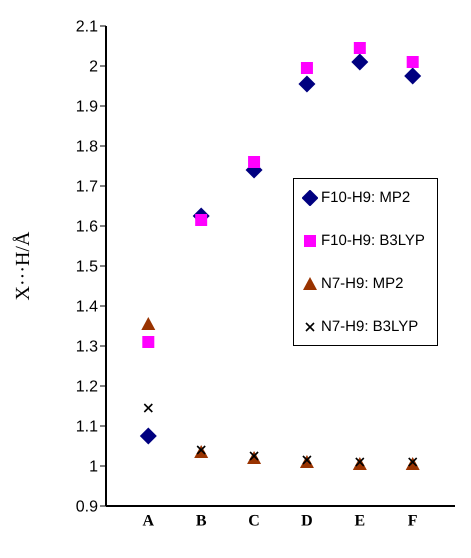  What do you see at coordinates (87, 267) in the screenshot?
I see `y-tick-label: 1.5` at bounding box center [87, 267].